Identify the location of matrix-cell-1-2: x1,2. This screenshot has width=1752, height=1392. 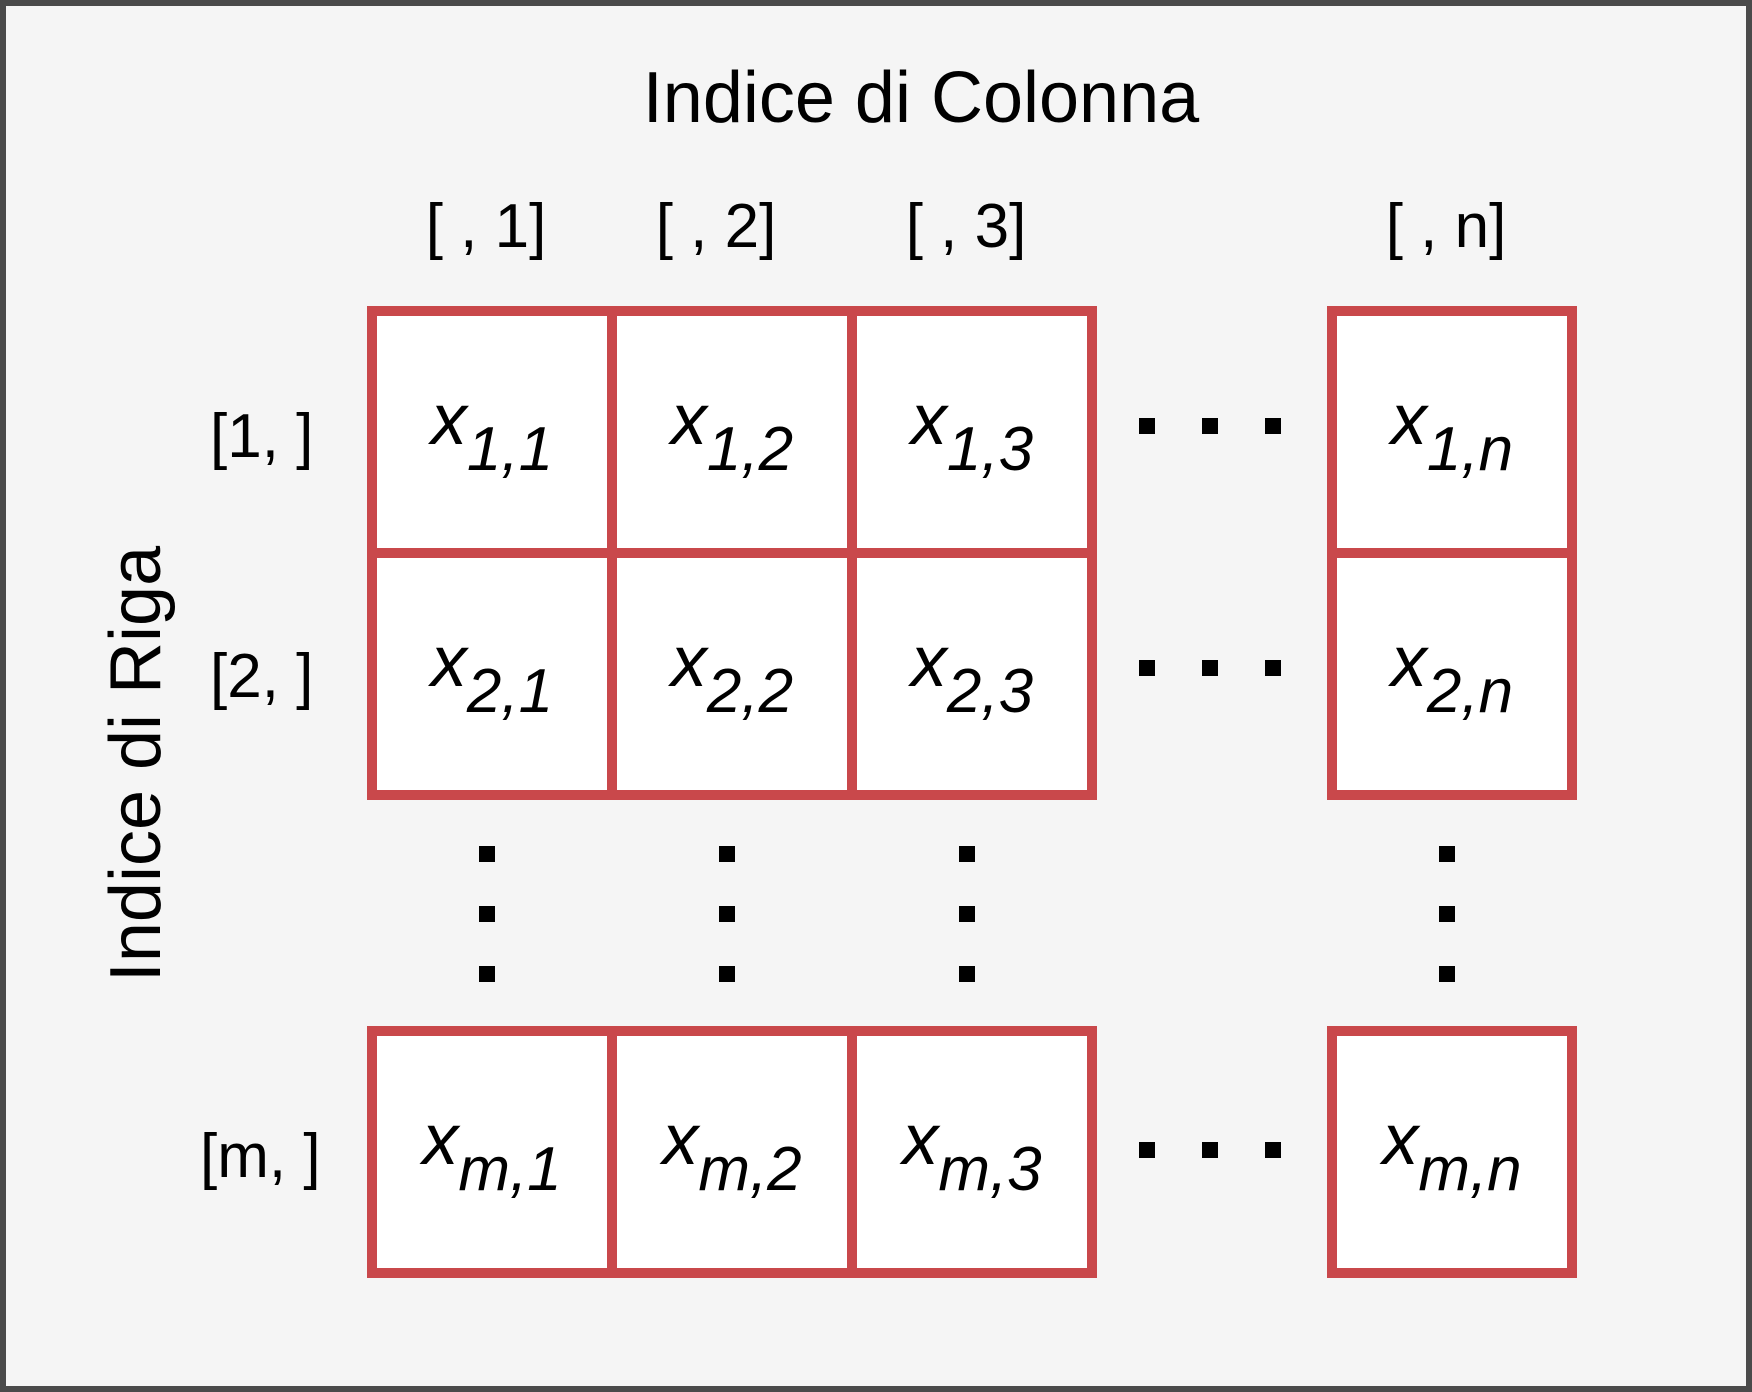
(732, 432).